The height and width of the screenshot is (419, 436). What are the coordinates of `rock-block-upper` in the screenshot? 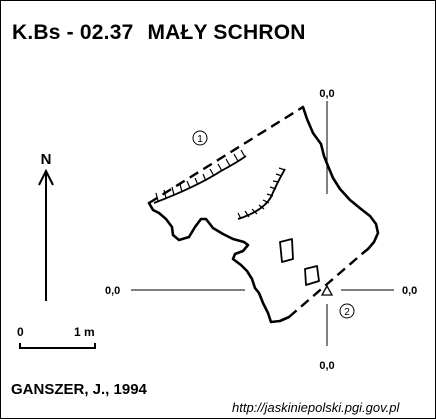 It's located at (286, 250).